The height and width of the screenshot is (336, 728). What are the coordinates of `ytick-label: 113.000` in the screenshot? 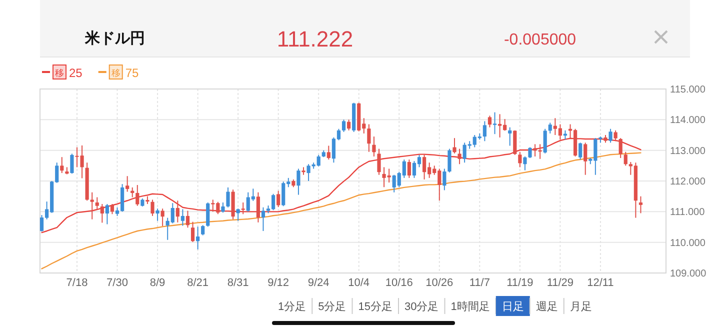 It's located at (688, 151).